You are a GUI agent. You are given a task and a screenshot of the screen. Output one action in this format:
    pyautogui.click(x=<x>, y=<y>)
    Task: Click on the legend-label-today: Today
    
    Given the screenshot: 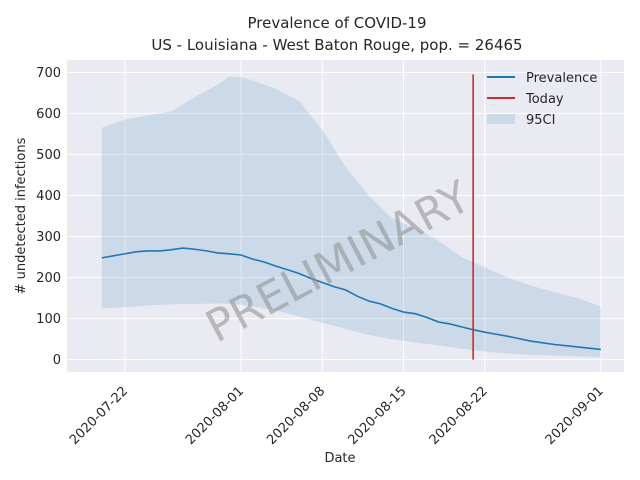 What is the action you would take?
    pyautogui.click(x=544, y=99)
    